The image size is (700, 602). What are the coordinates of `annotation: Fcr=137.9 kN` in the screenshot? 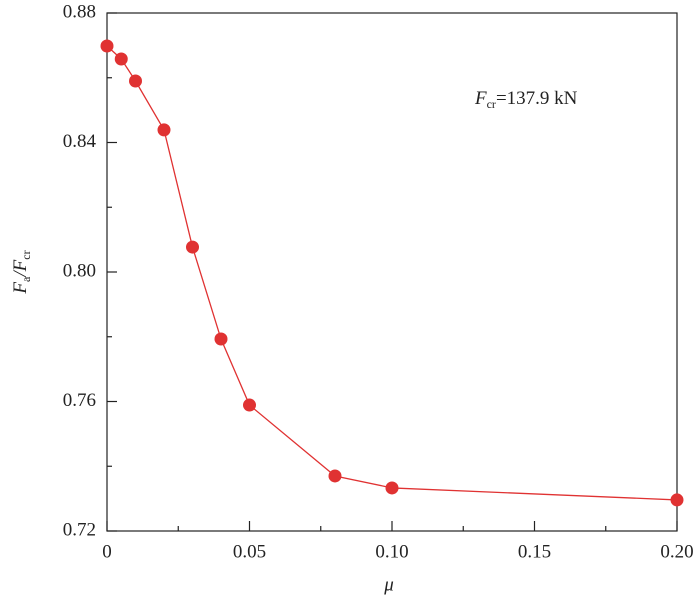 It's located at (526, 99).